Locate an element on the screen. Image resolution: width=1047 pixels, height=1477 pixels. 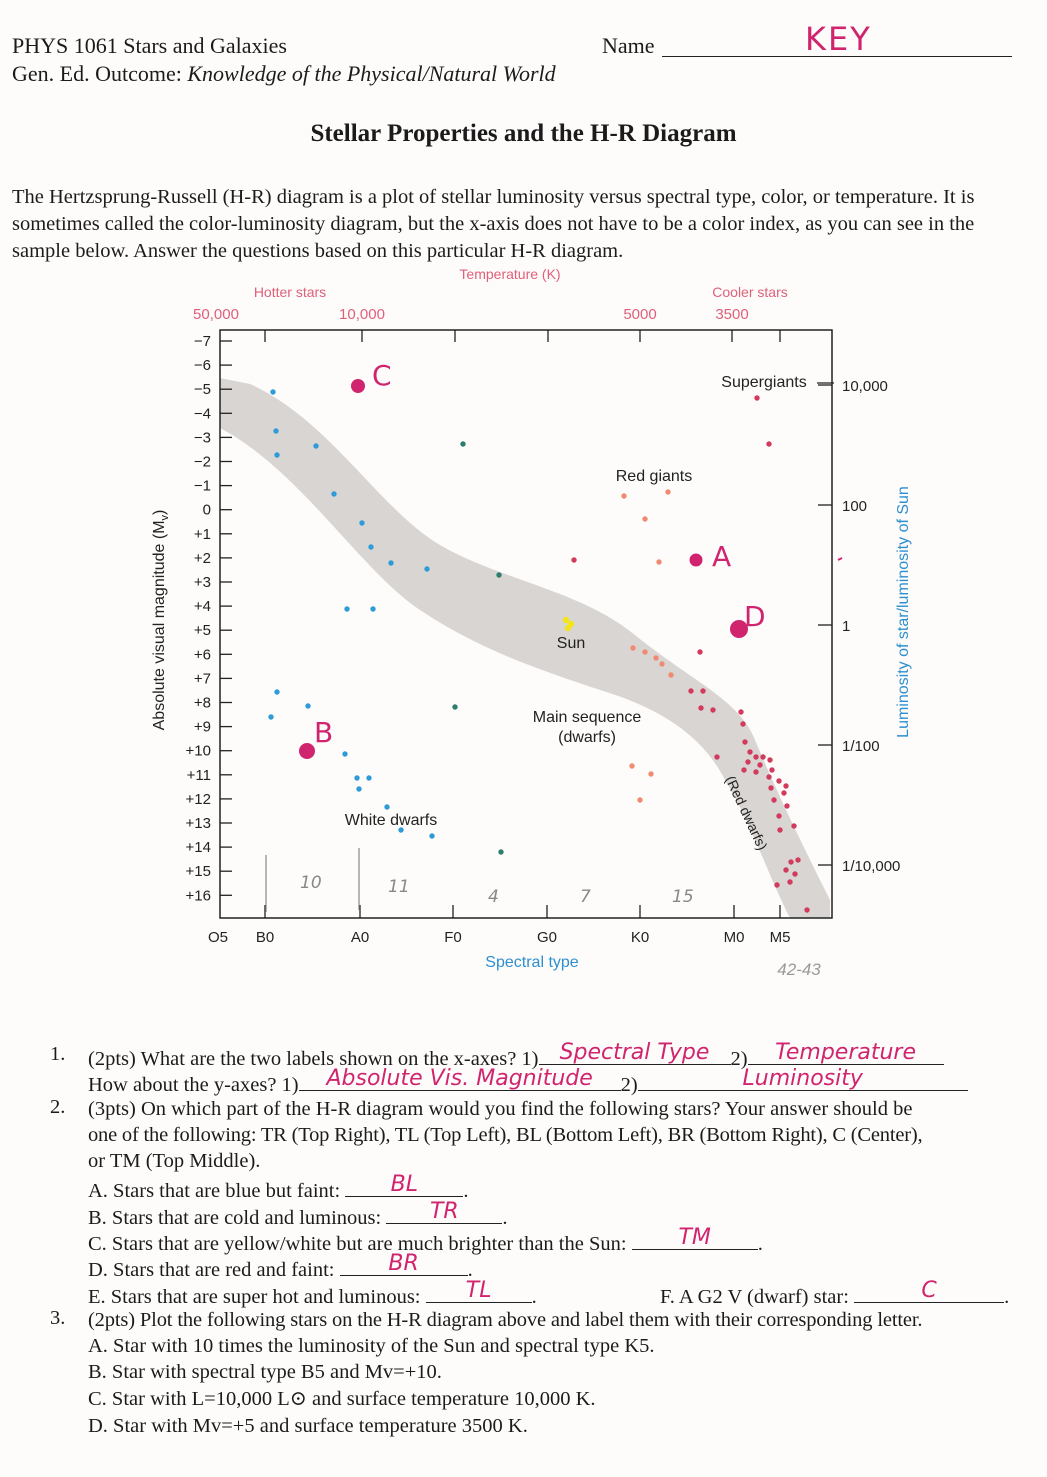
q2-c-answer: TM is located at coordinates (694, 1237).